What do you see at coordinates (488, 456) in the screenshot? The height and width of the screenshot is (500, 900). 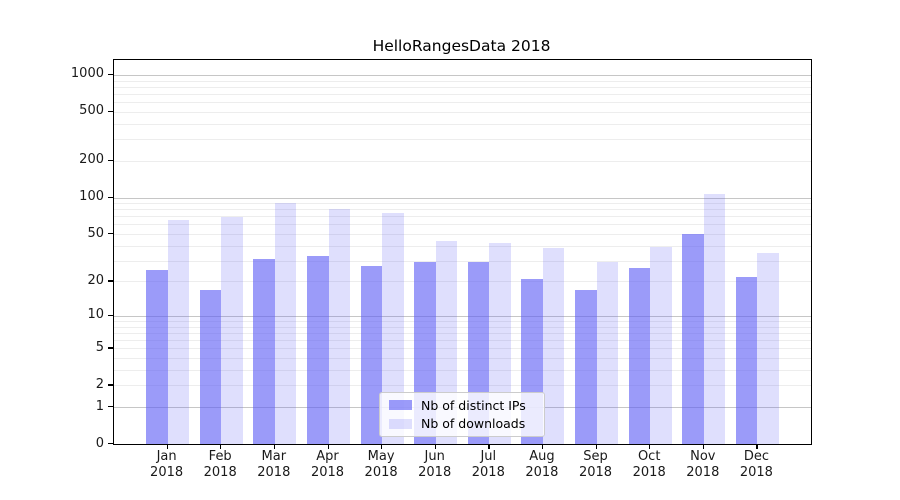 I see `x-tick-month: Jul` at bounding box center [488, 456].